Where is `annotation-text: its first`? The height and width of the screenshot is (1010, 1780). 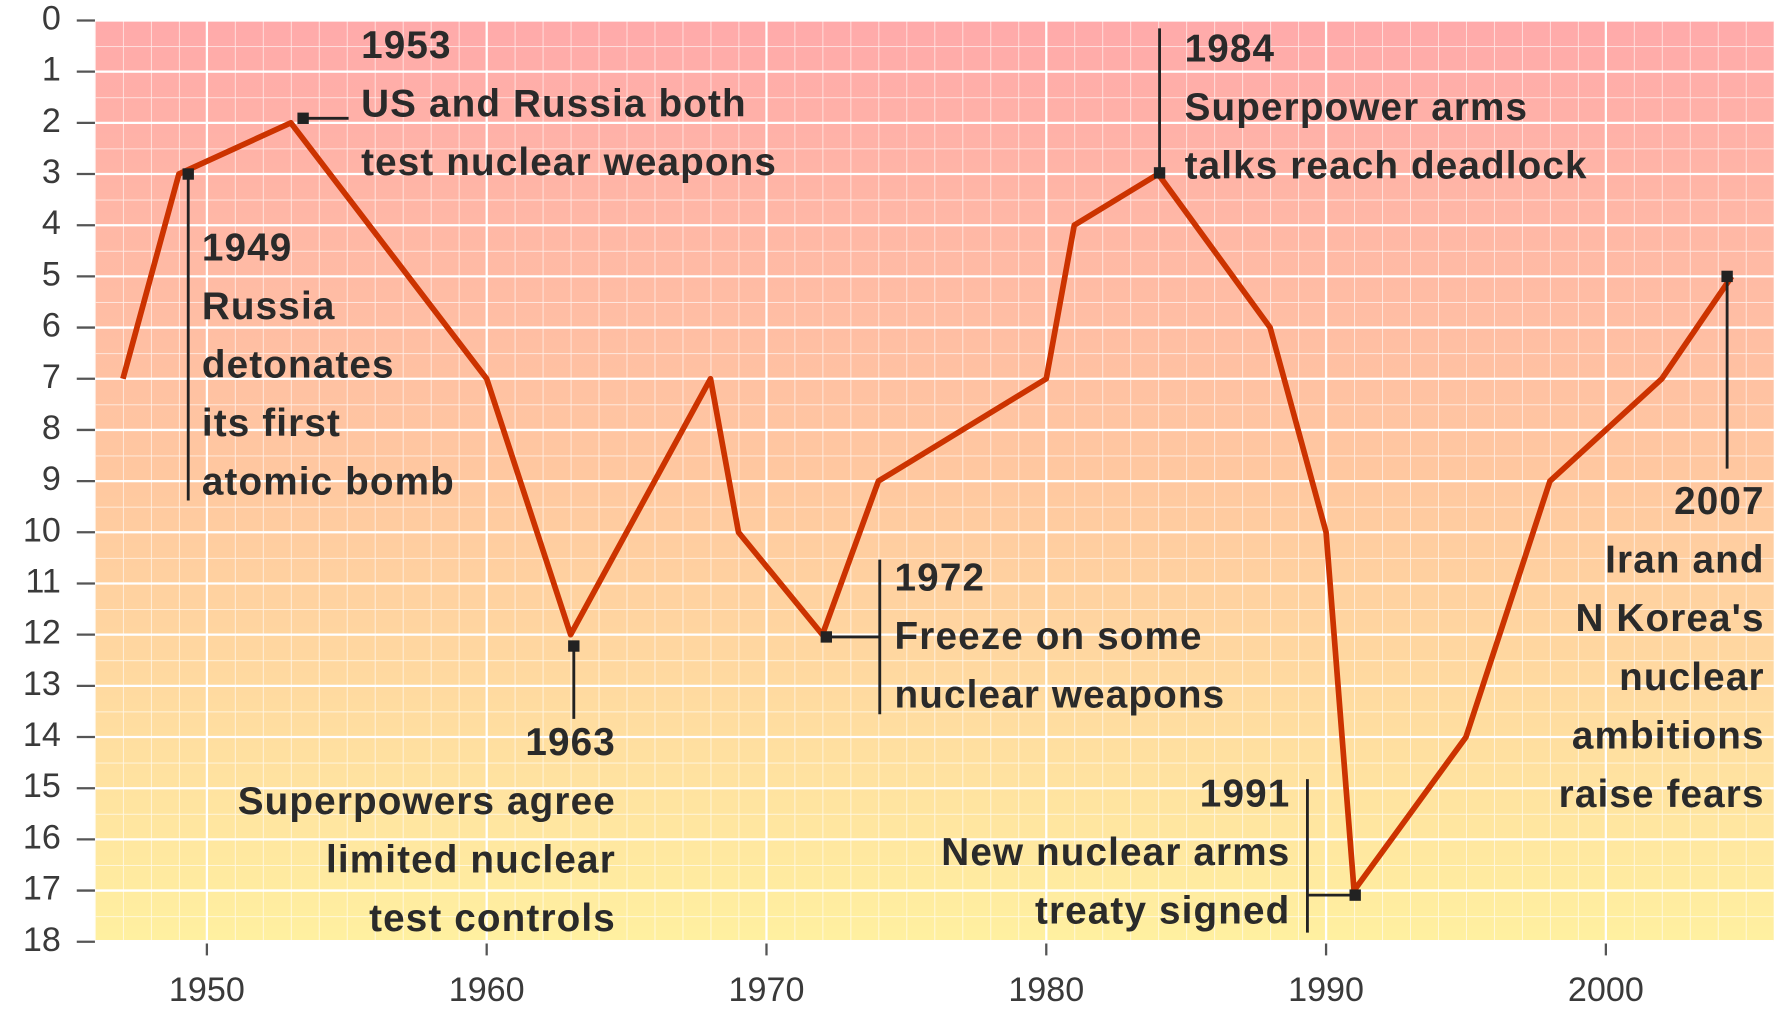
annotation-text: its first is located at coordinates (271, 423).